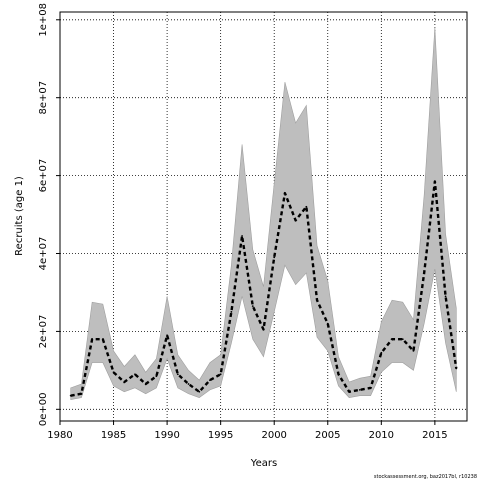 Image resolution: width=480 pixels, height=480 pixels. Describe the element at coordinates (247, 431) in the screenshot. I see `x-axis: 1980 1985 1990 1995 2000 2005 2010 2015` at that location.